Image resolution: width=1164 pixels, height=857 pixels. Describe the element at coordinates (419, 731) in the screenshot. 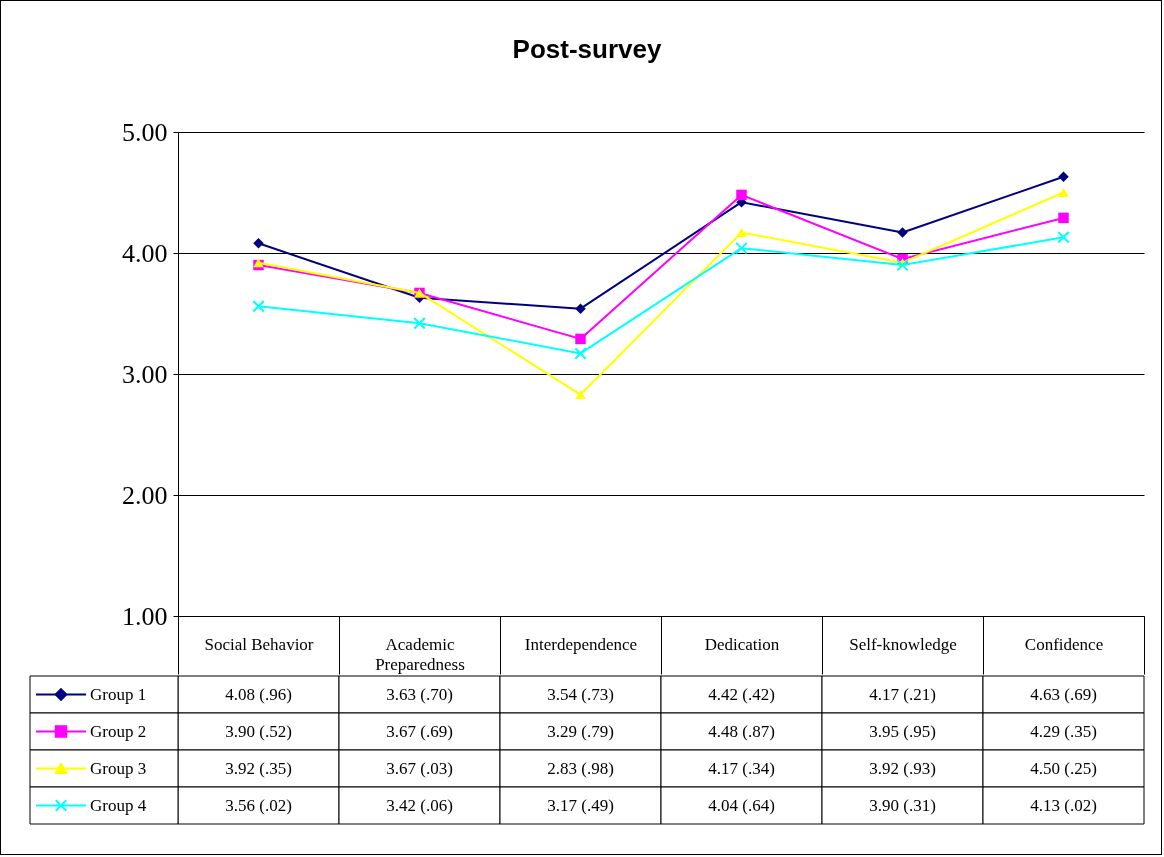

I see `data-label: 3.67 (.69)` at that location.